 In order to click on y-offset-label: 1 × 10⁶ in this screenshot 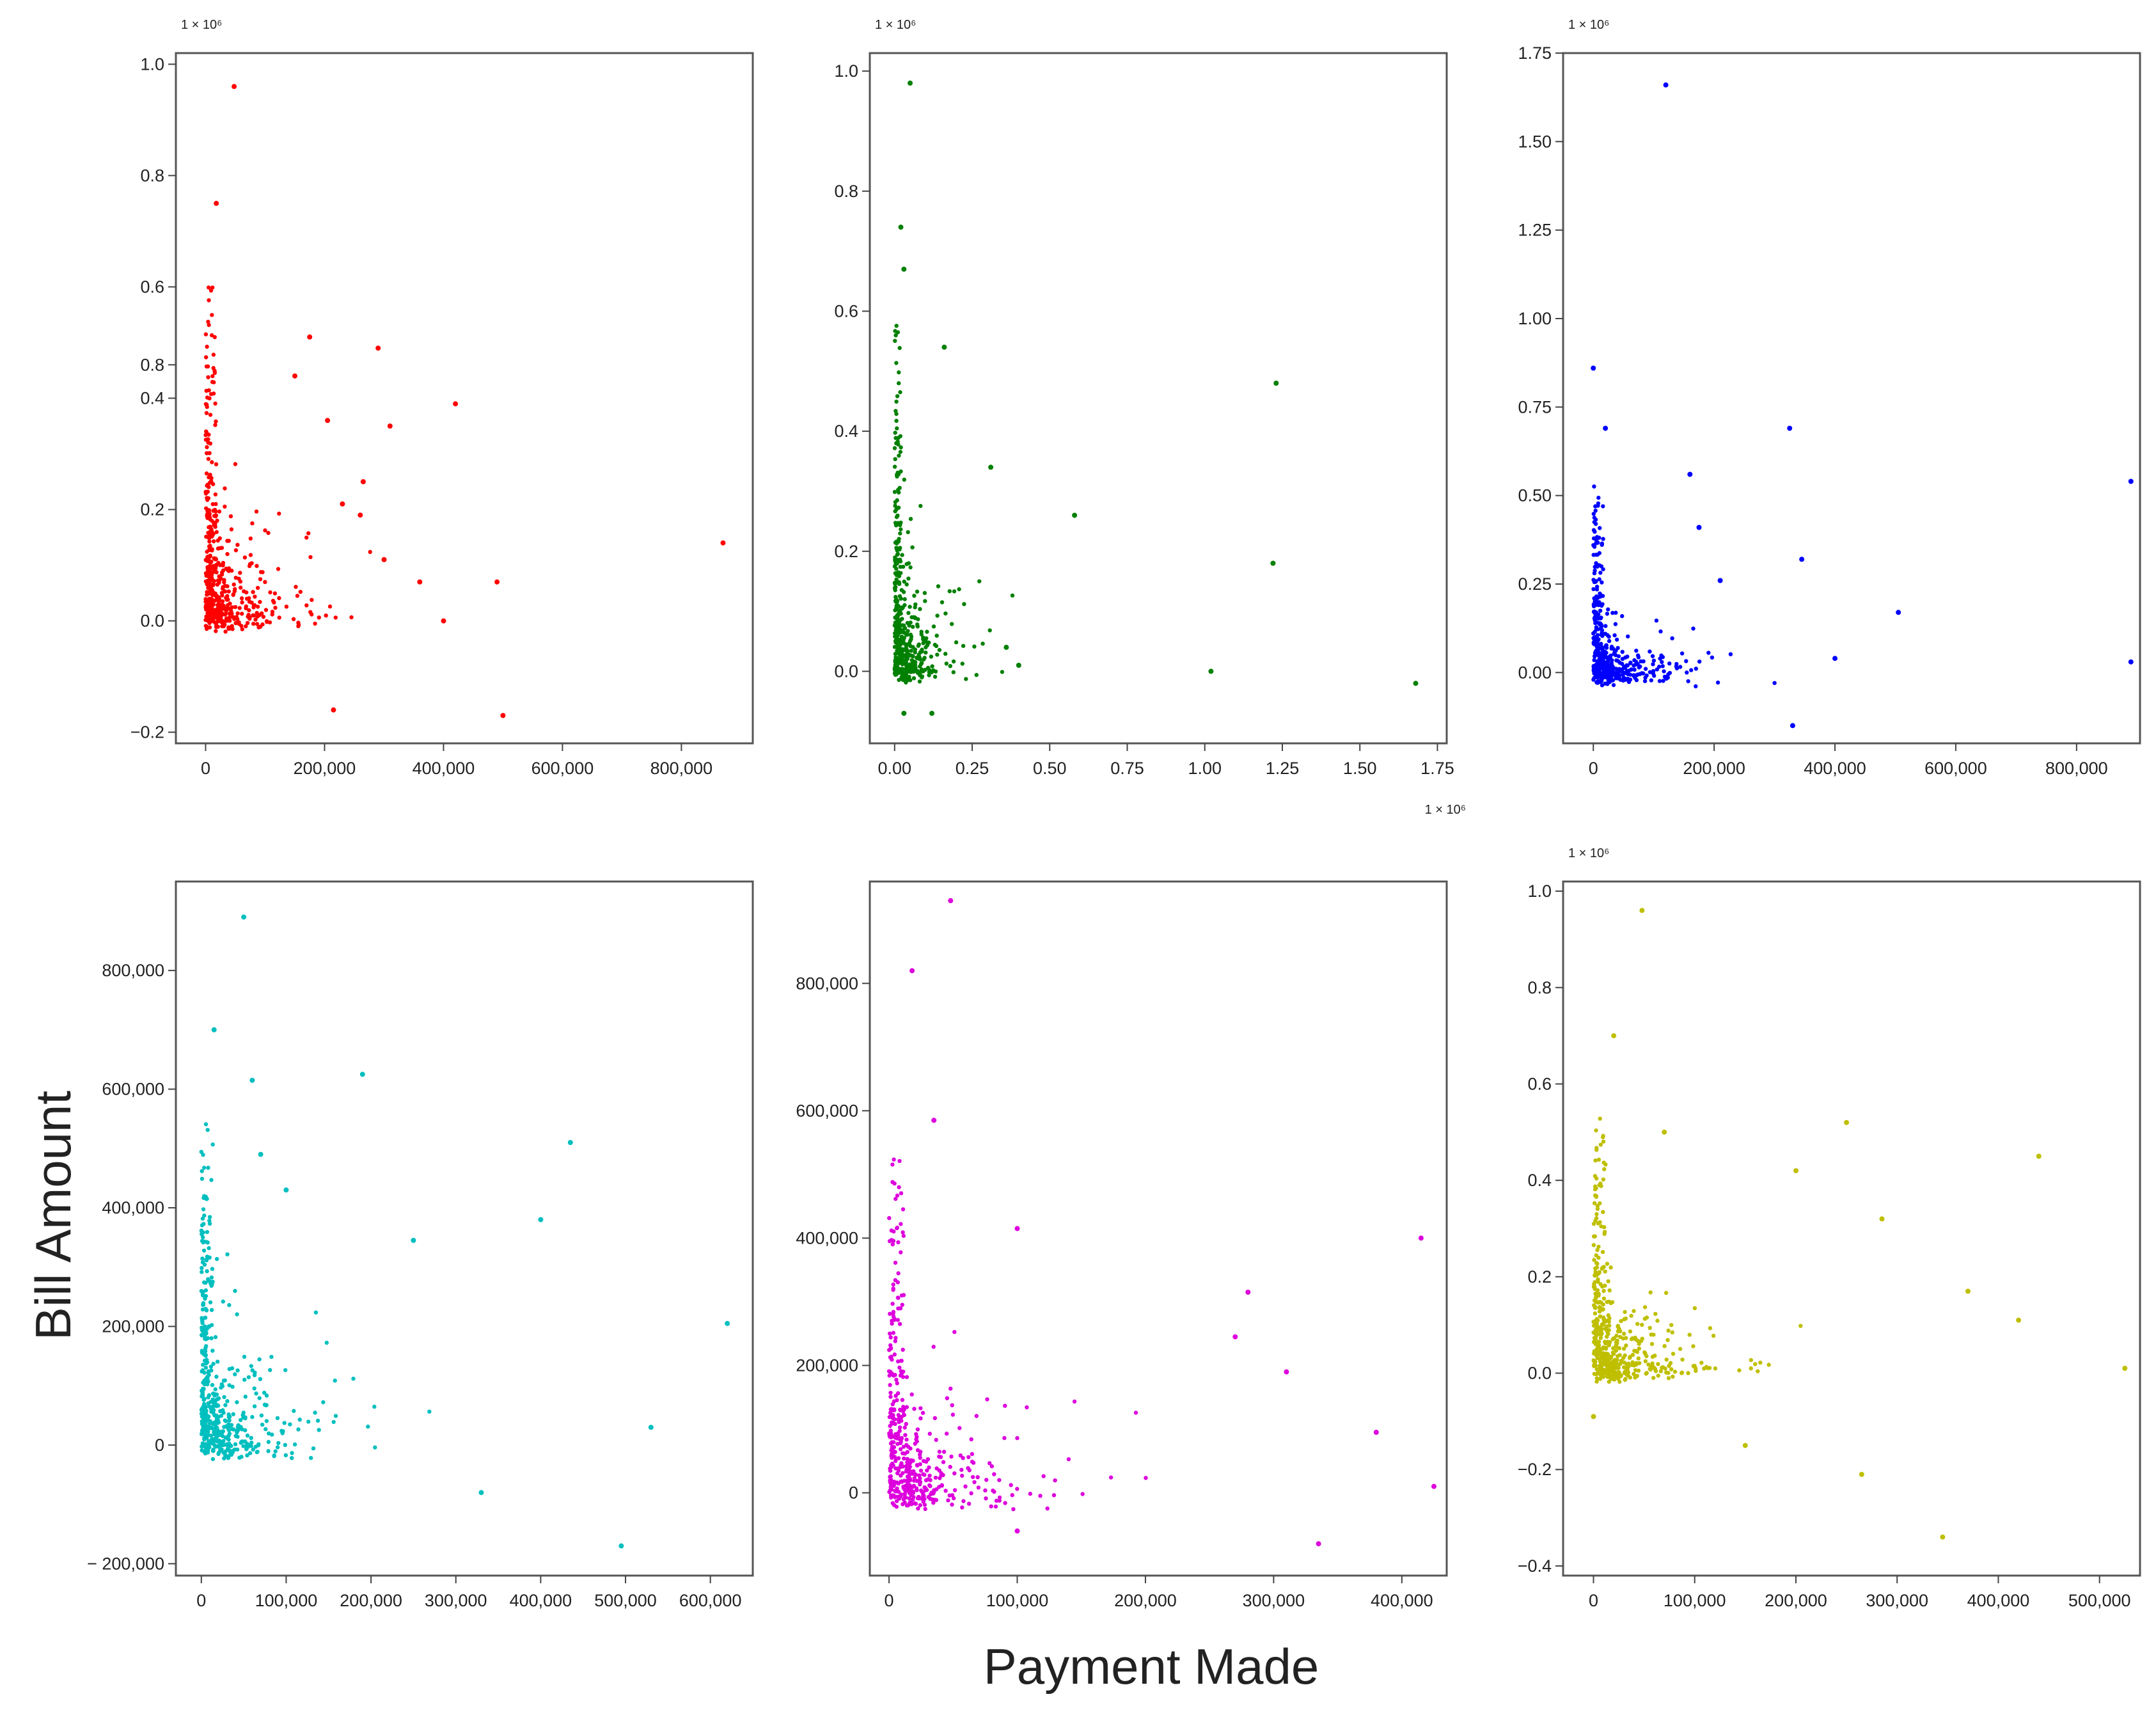, I will do `click(1588, 25)`.